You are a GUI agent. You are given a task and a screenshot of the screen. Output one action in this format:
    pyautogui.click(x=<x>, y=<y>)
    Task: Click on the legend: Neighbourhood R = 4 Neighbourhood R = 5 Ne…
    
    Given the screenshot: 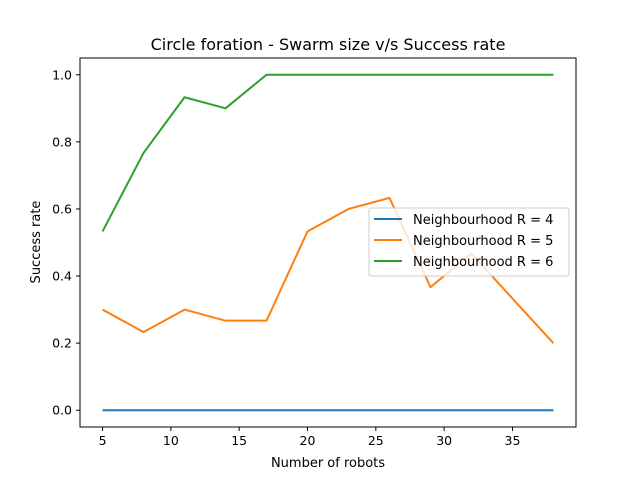 What is the action you would take?
    pyautogui.click(x=469, y=242)
    